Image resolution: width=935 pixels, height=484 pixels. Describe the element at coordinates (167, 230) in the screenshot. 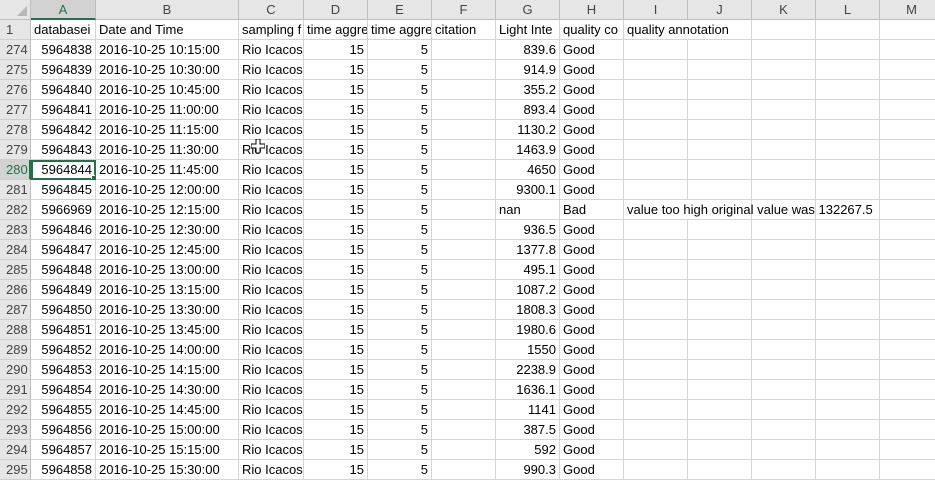

I see `cell-date-time: 2016-10-25 12:30:00` at that location.